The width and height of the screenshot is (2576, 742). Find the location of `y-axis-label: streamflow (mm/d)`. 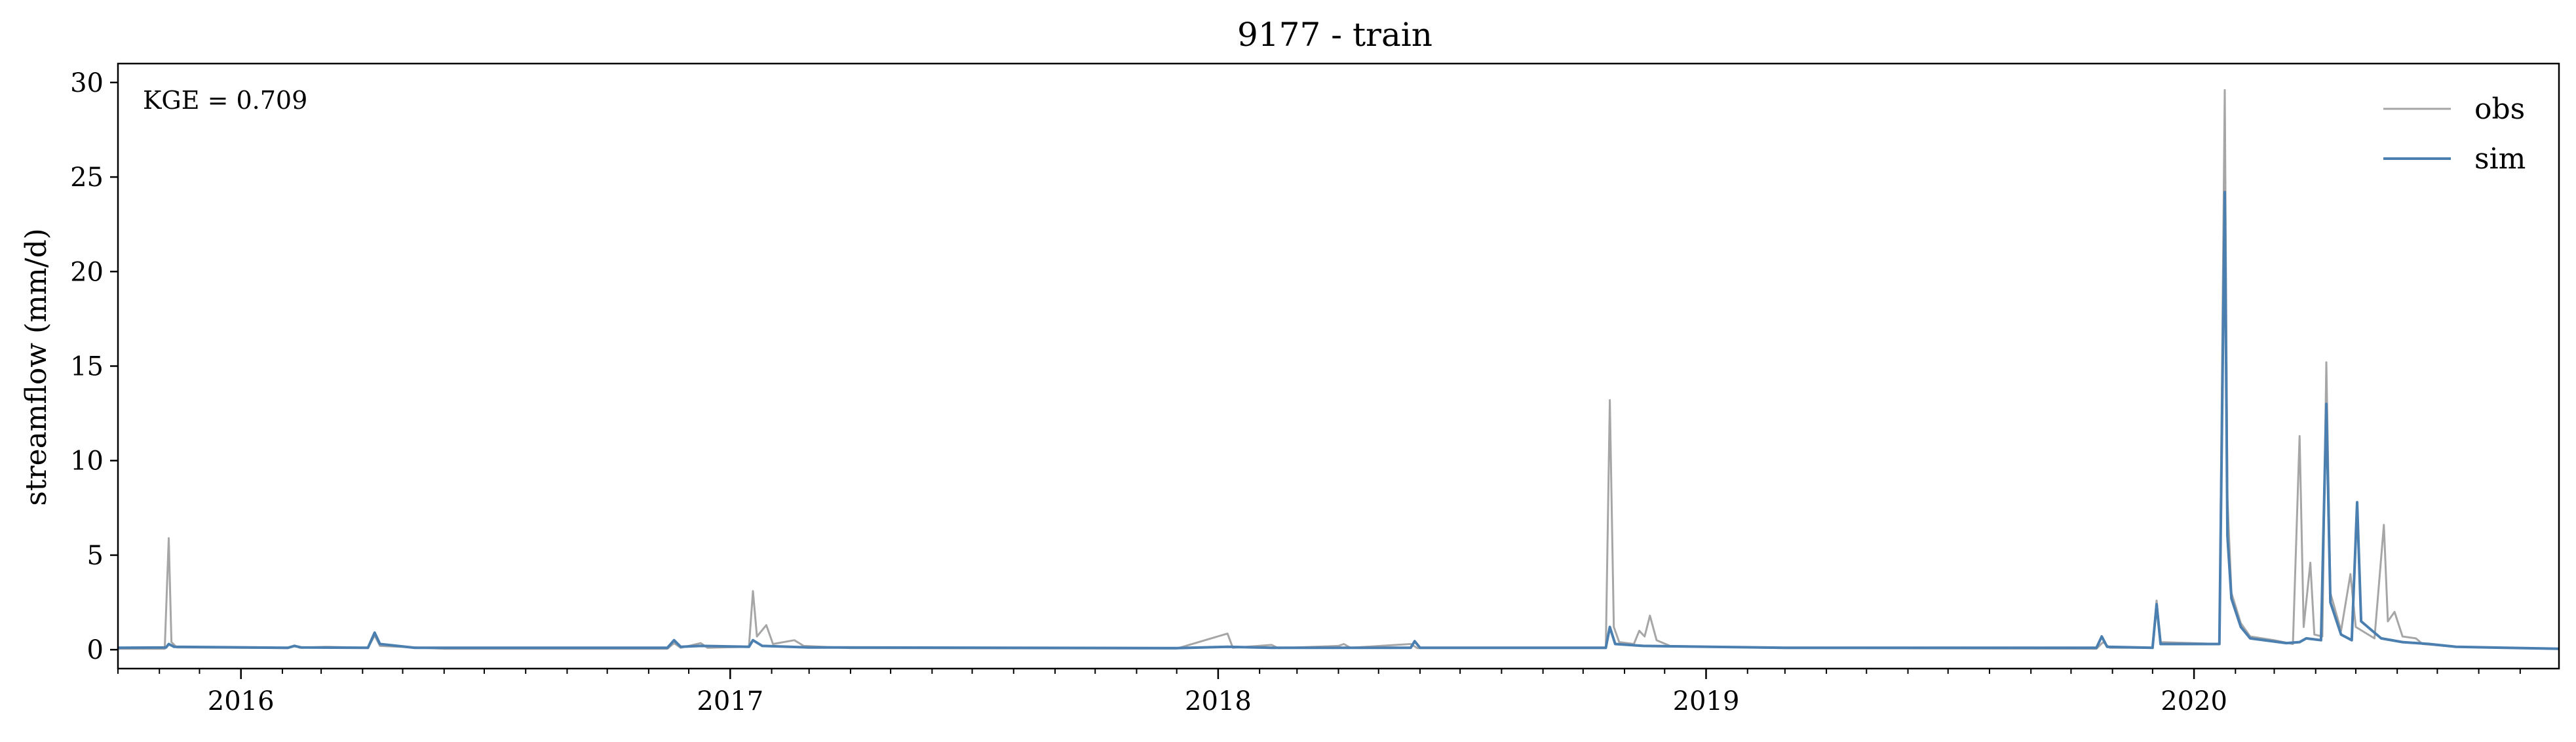

y-axis-label: streamflow (mm/d) is located at coordinates (36, 367).